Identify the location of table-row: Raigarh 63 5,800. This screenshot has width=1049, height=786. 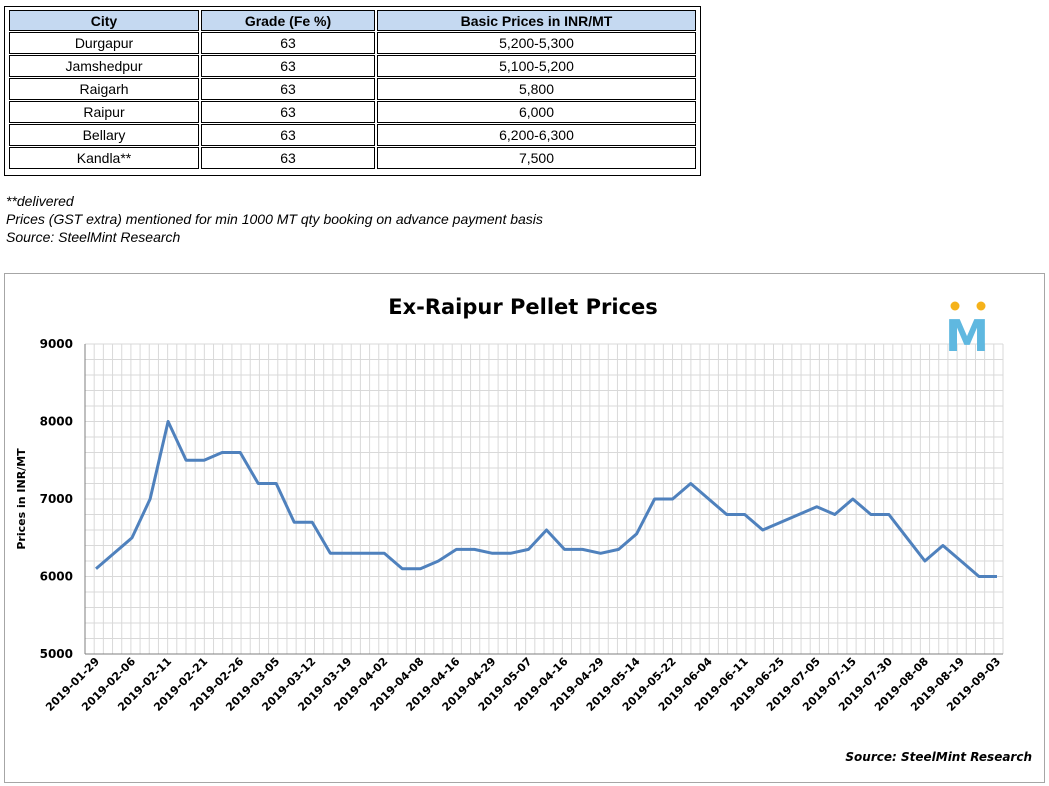
(352, 89).